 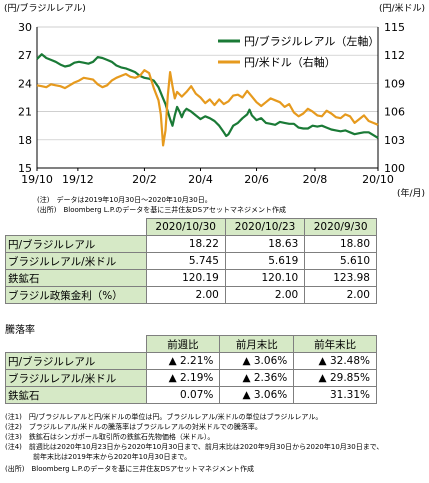 I want to click on cell: 18.80, so click(x=340, y=244).